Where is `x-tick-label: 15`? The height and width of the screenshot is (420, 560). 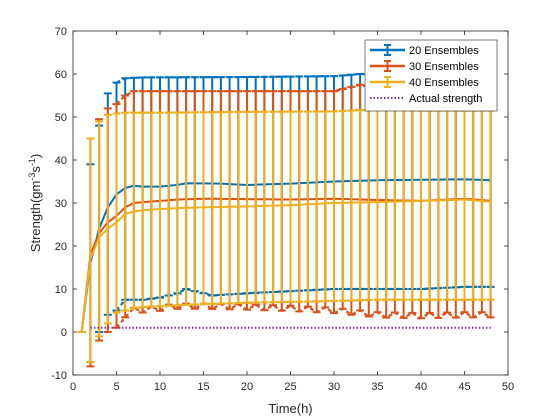
x-tick-label: 15 is located at coordinates (203, 387).